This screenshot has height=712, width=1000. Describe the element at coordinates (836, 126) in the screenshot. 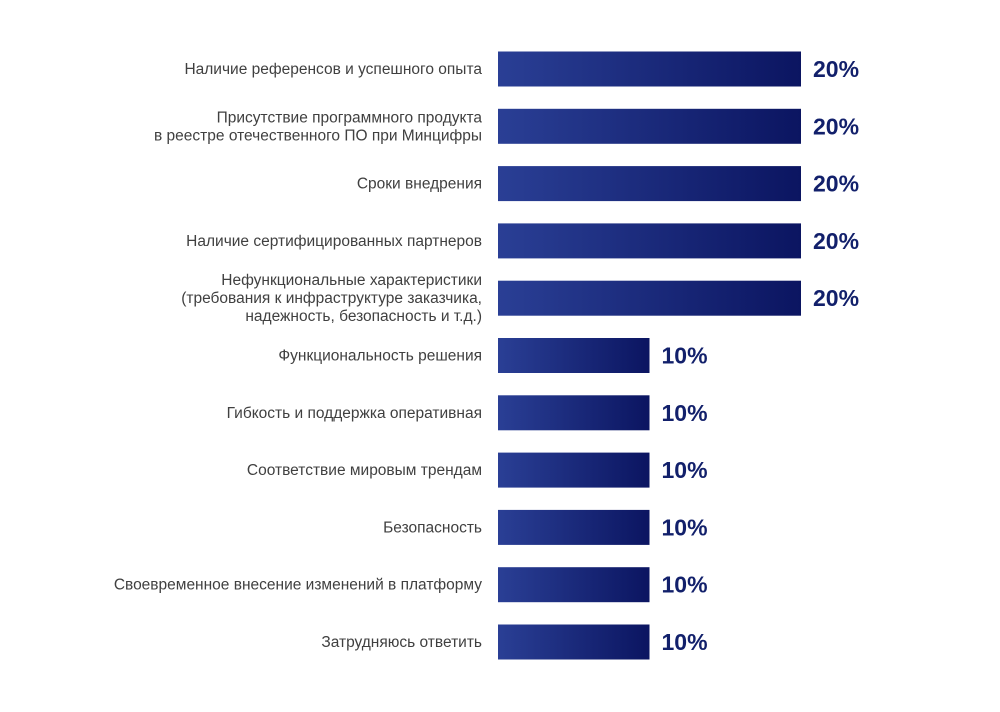

I see `value-label-2: 20%` at that location.